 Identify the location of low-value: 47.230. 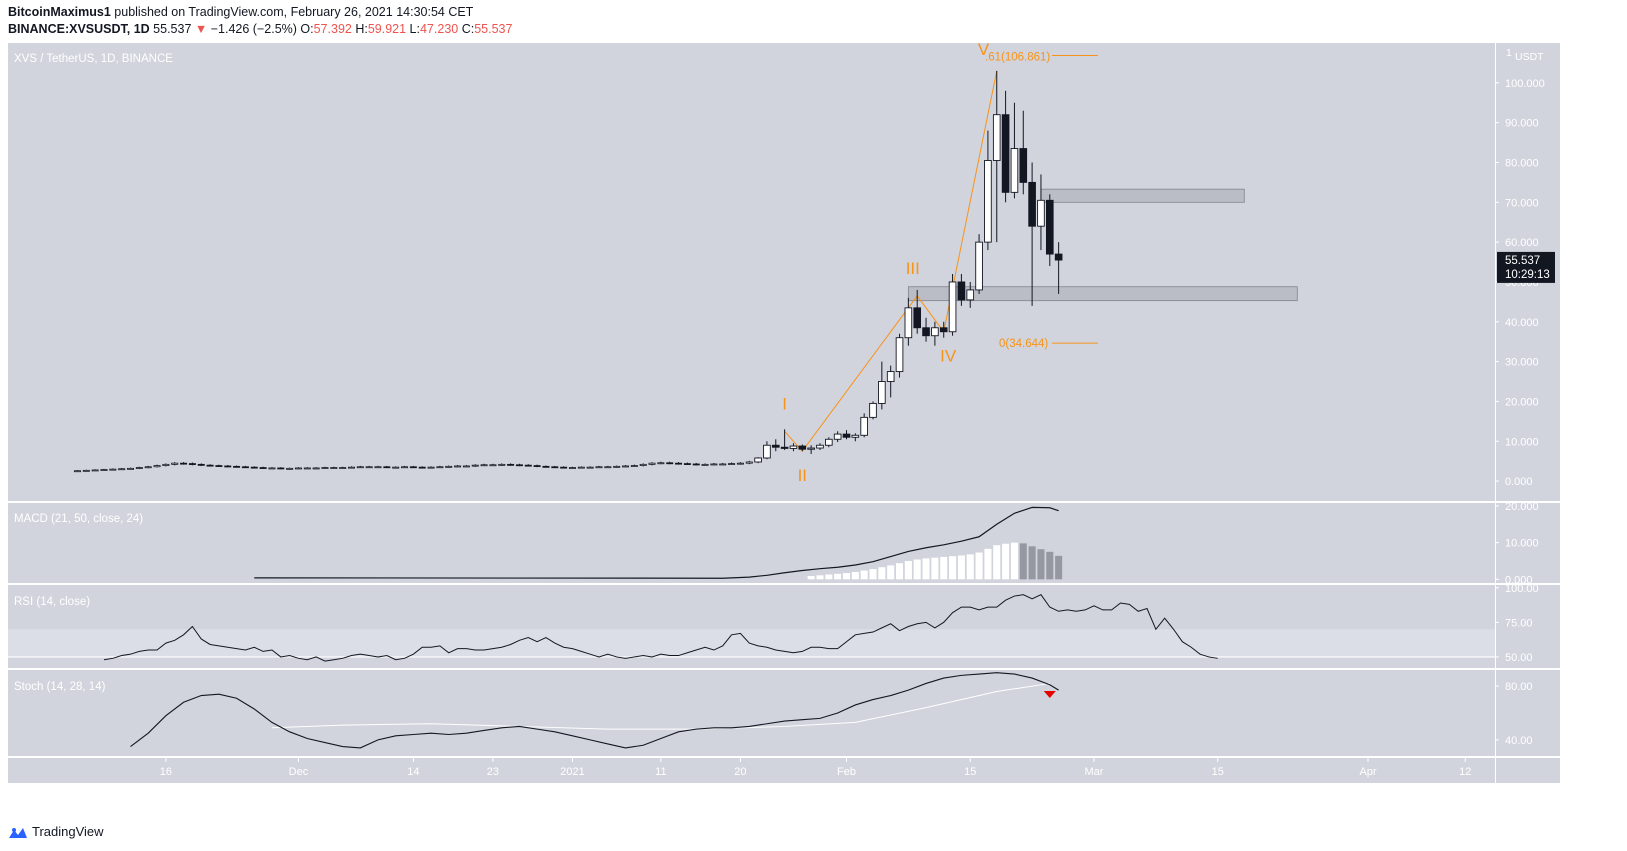
(439, 29).